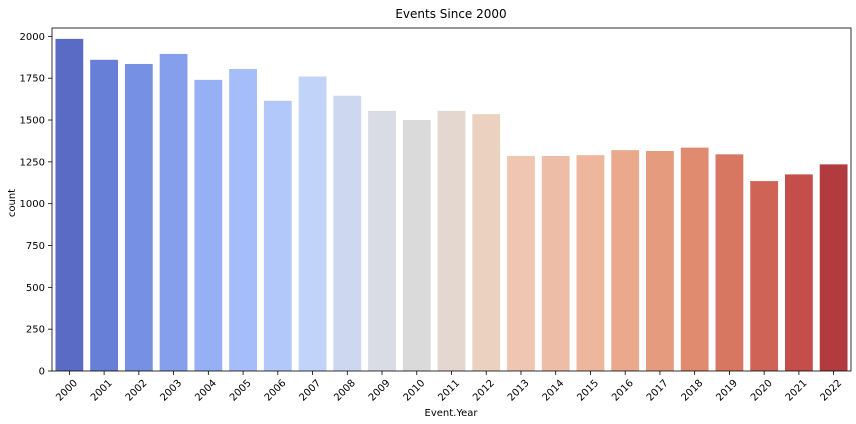  Describe the element at coordinates (241, 391) in the screenshot. I see `x-tick-label: 2005` at that location.